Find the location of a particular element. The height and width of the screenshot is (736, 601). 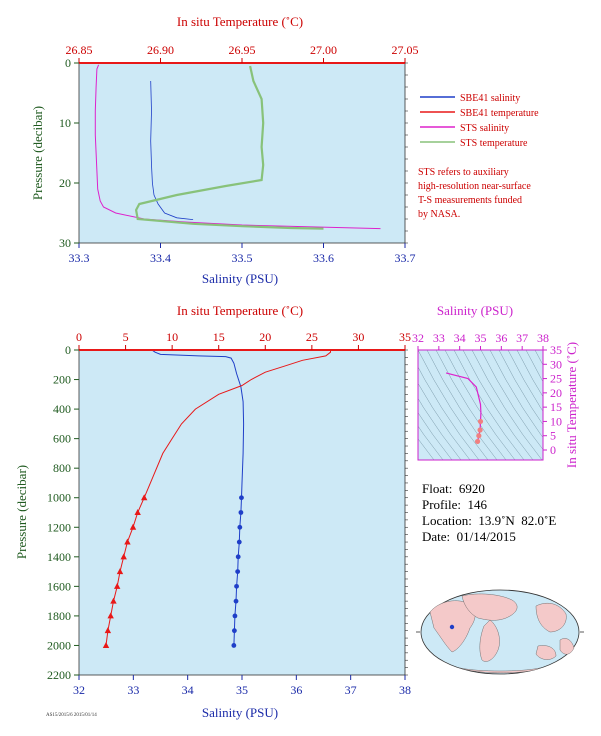

full-profile-y-tick-label: 400 is located at coordinates (62, 409).